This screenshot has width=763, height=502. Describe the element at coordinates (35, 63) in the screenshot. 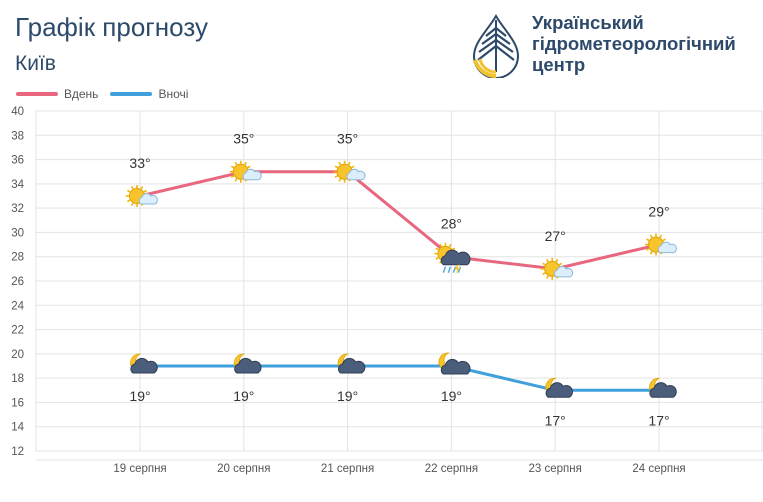

I see `city-name: Київ` at that location.